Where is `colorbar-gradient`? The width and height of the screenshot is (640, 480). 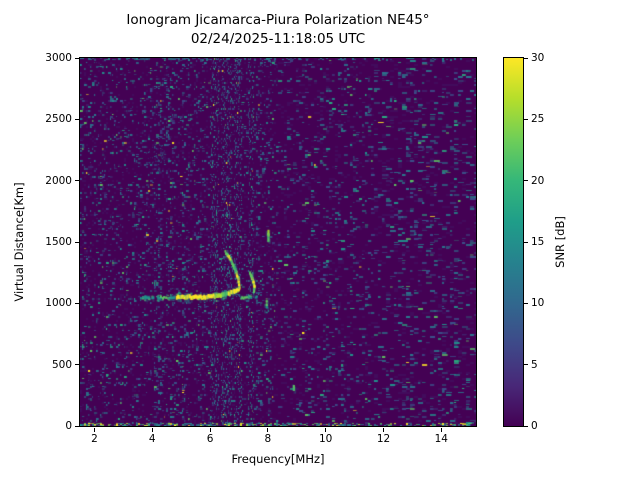
colorbar-gradient is located at coordinates (513, 242).